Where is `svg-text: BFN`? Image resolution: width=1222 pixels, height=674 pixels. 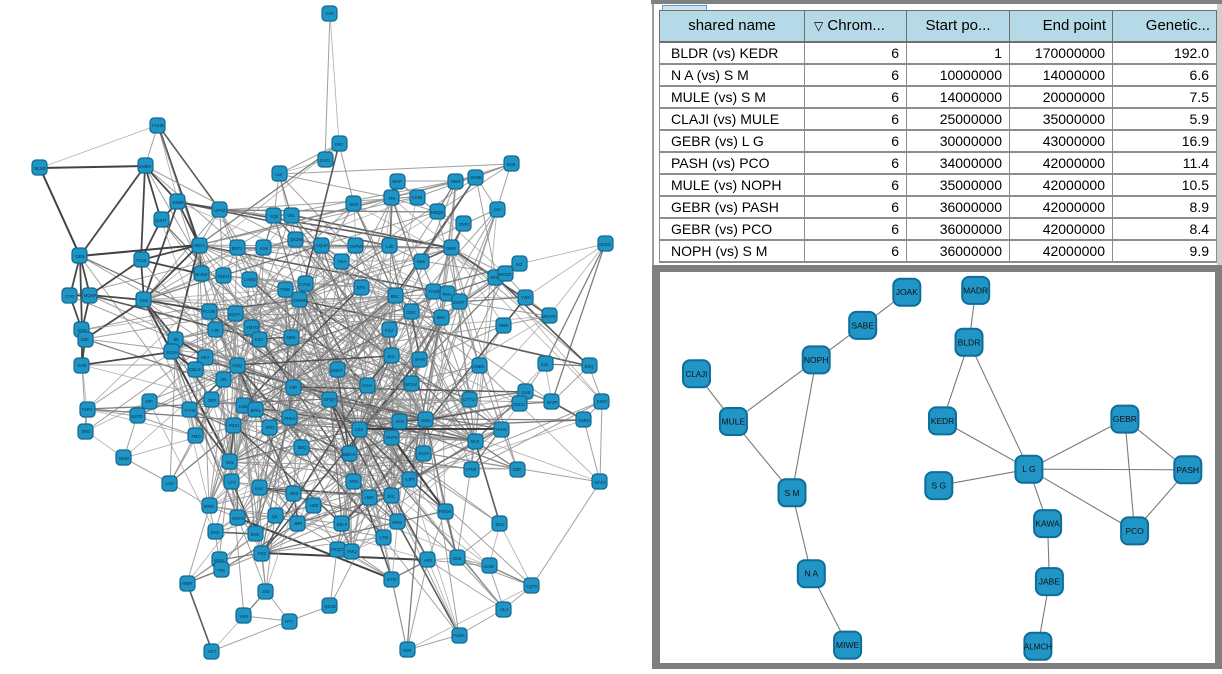
svg-text: BFN is located at coordinates (361, 287).